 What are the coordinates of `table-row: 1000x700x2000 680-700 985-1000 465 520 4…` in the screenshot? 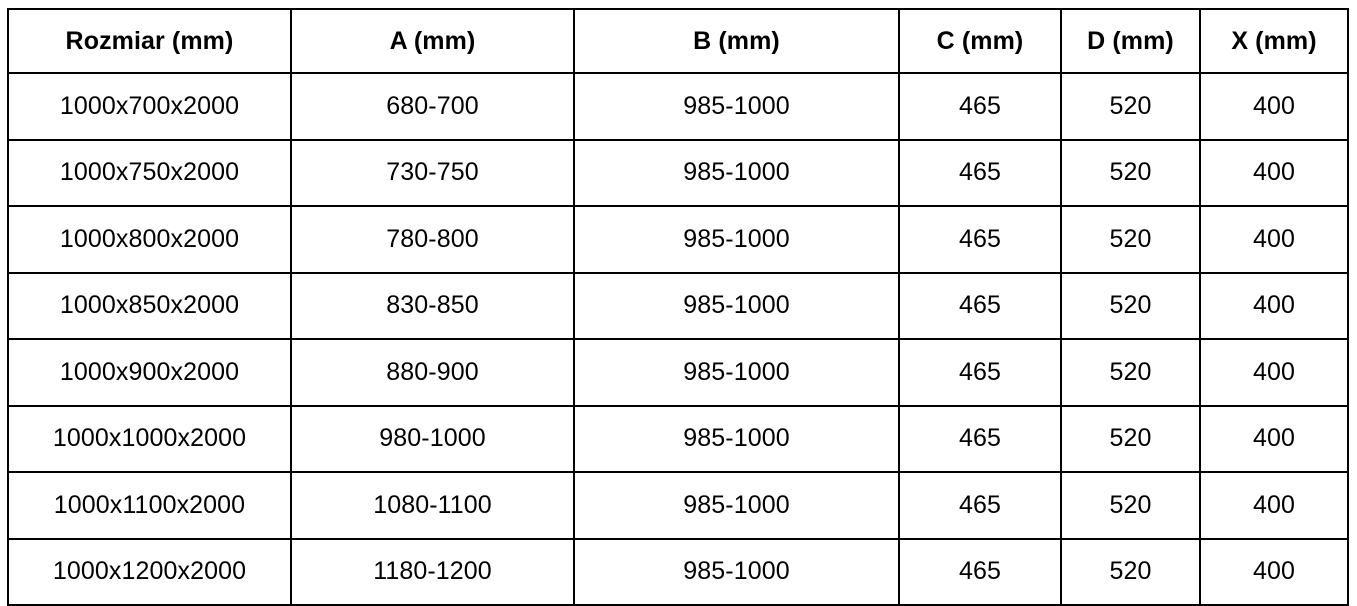 It's located at (678, 106).